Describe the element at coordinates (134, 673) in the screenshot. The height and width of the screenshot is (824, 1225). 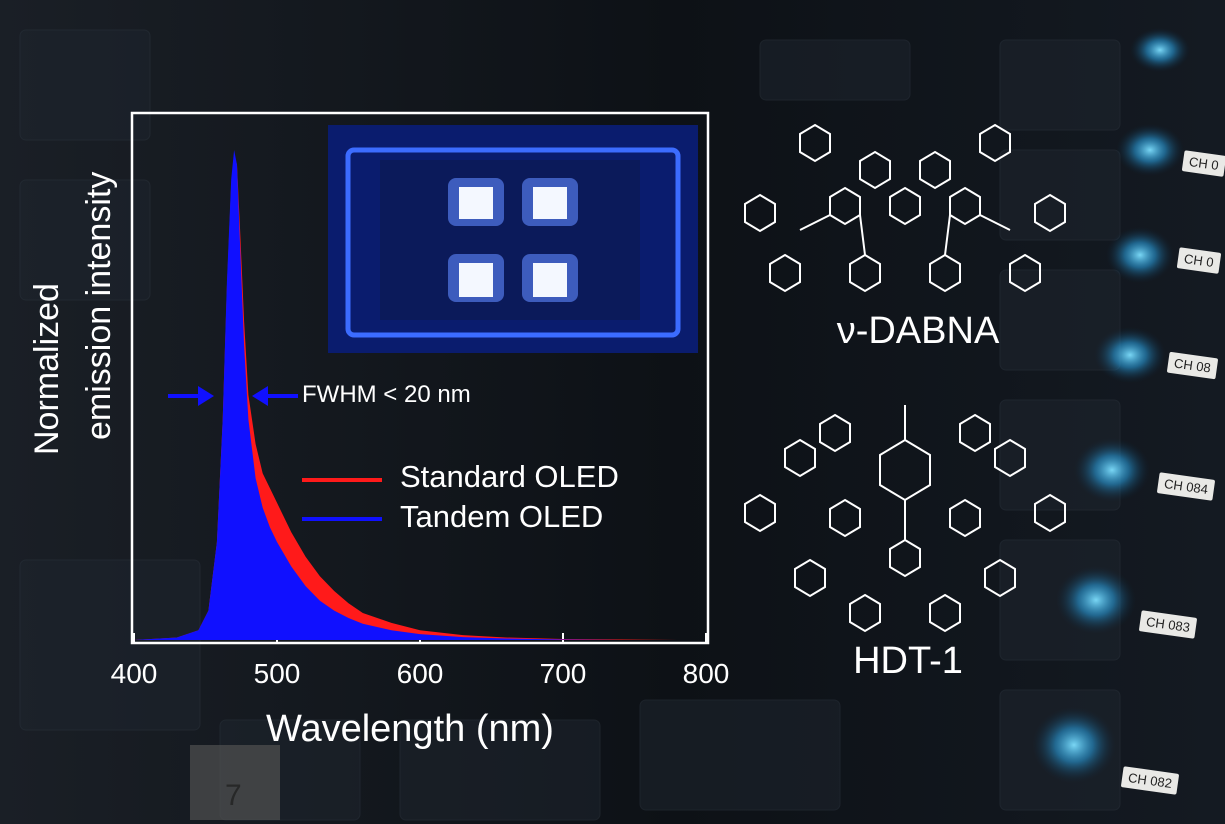
I see `x-tick-label: 400` at that location.